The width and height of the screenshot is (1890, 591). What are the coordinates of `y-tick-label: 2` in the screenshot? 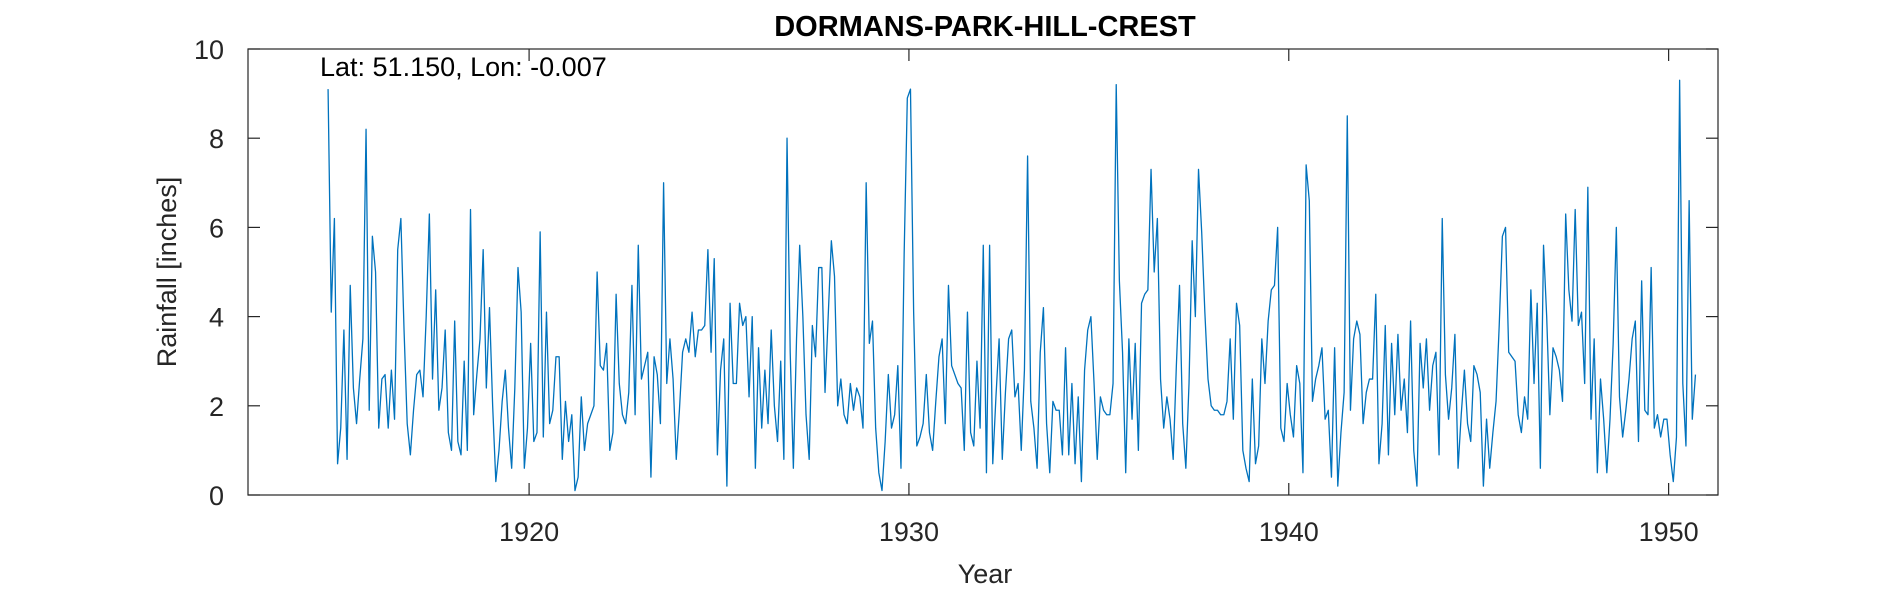 It's located at (216, 407).